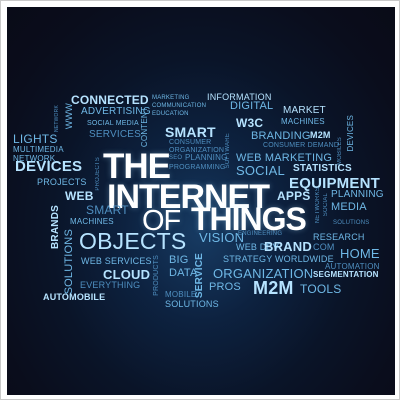 The image size is (400, 400). What do you see at coordinates (257, 247) in the screenshot?
I see `word-web-dev: WEB DEV` at bounding box center [257, 247].